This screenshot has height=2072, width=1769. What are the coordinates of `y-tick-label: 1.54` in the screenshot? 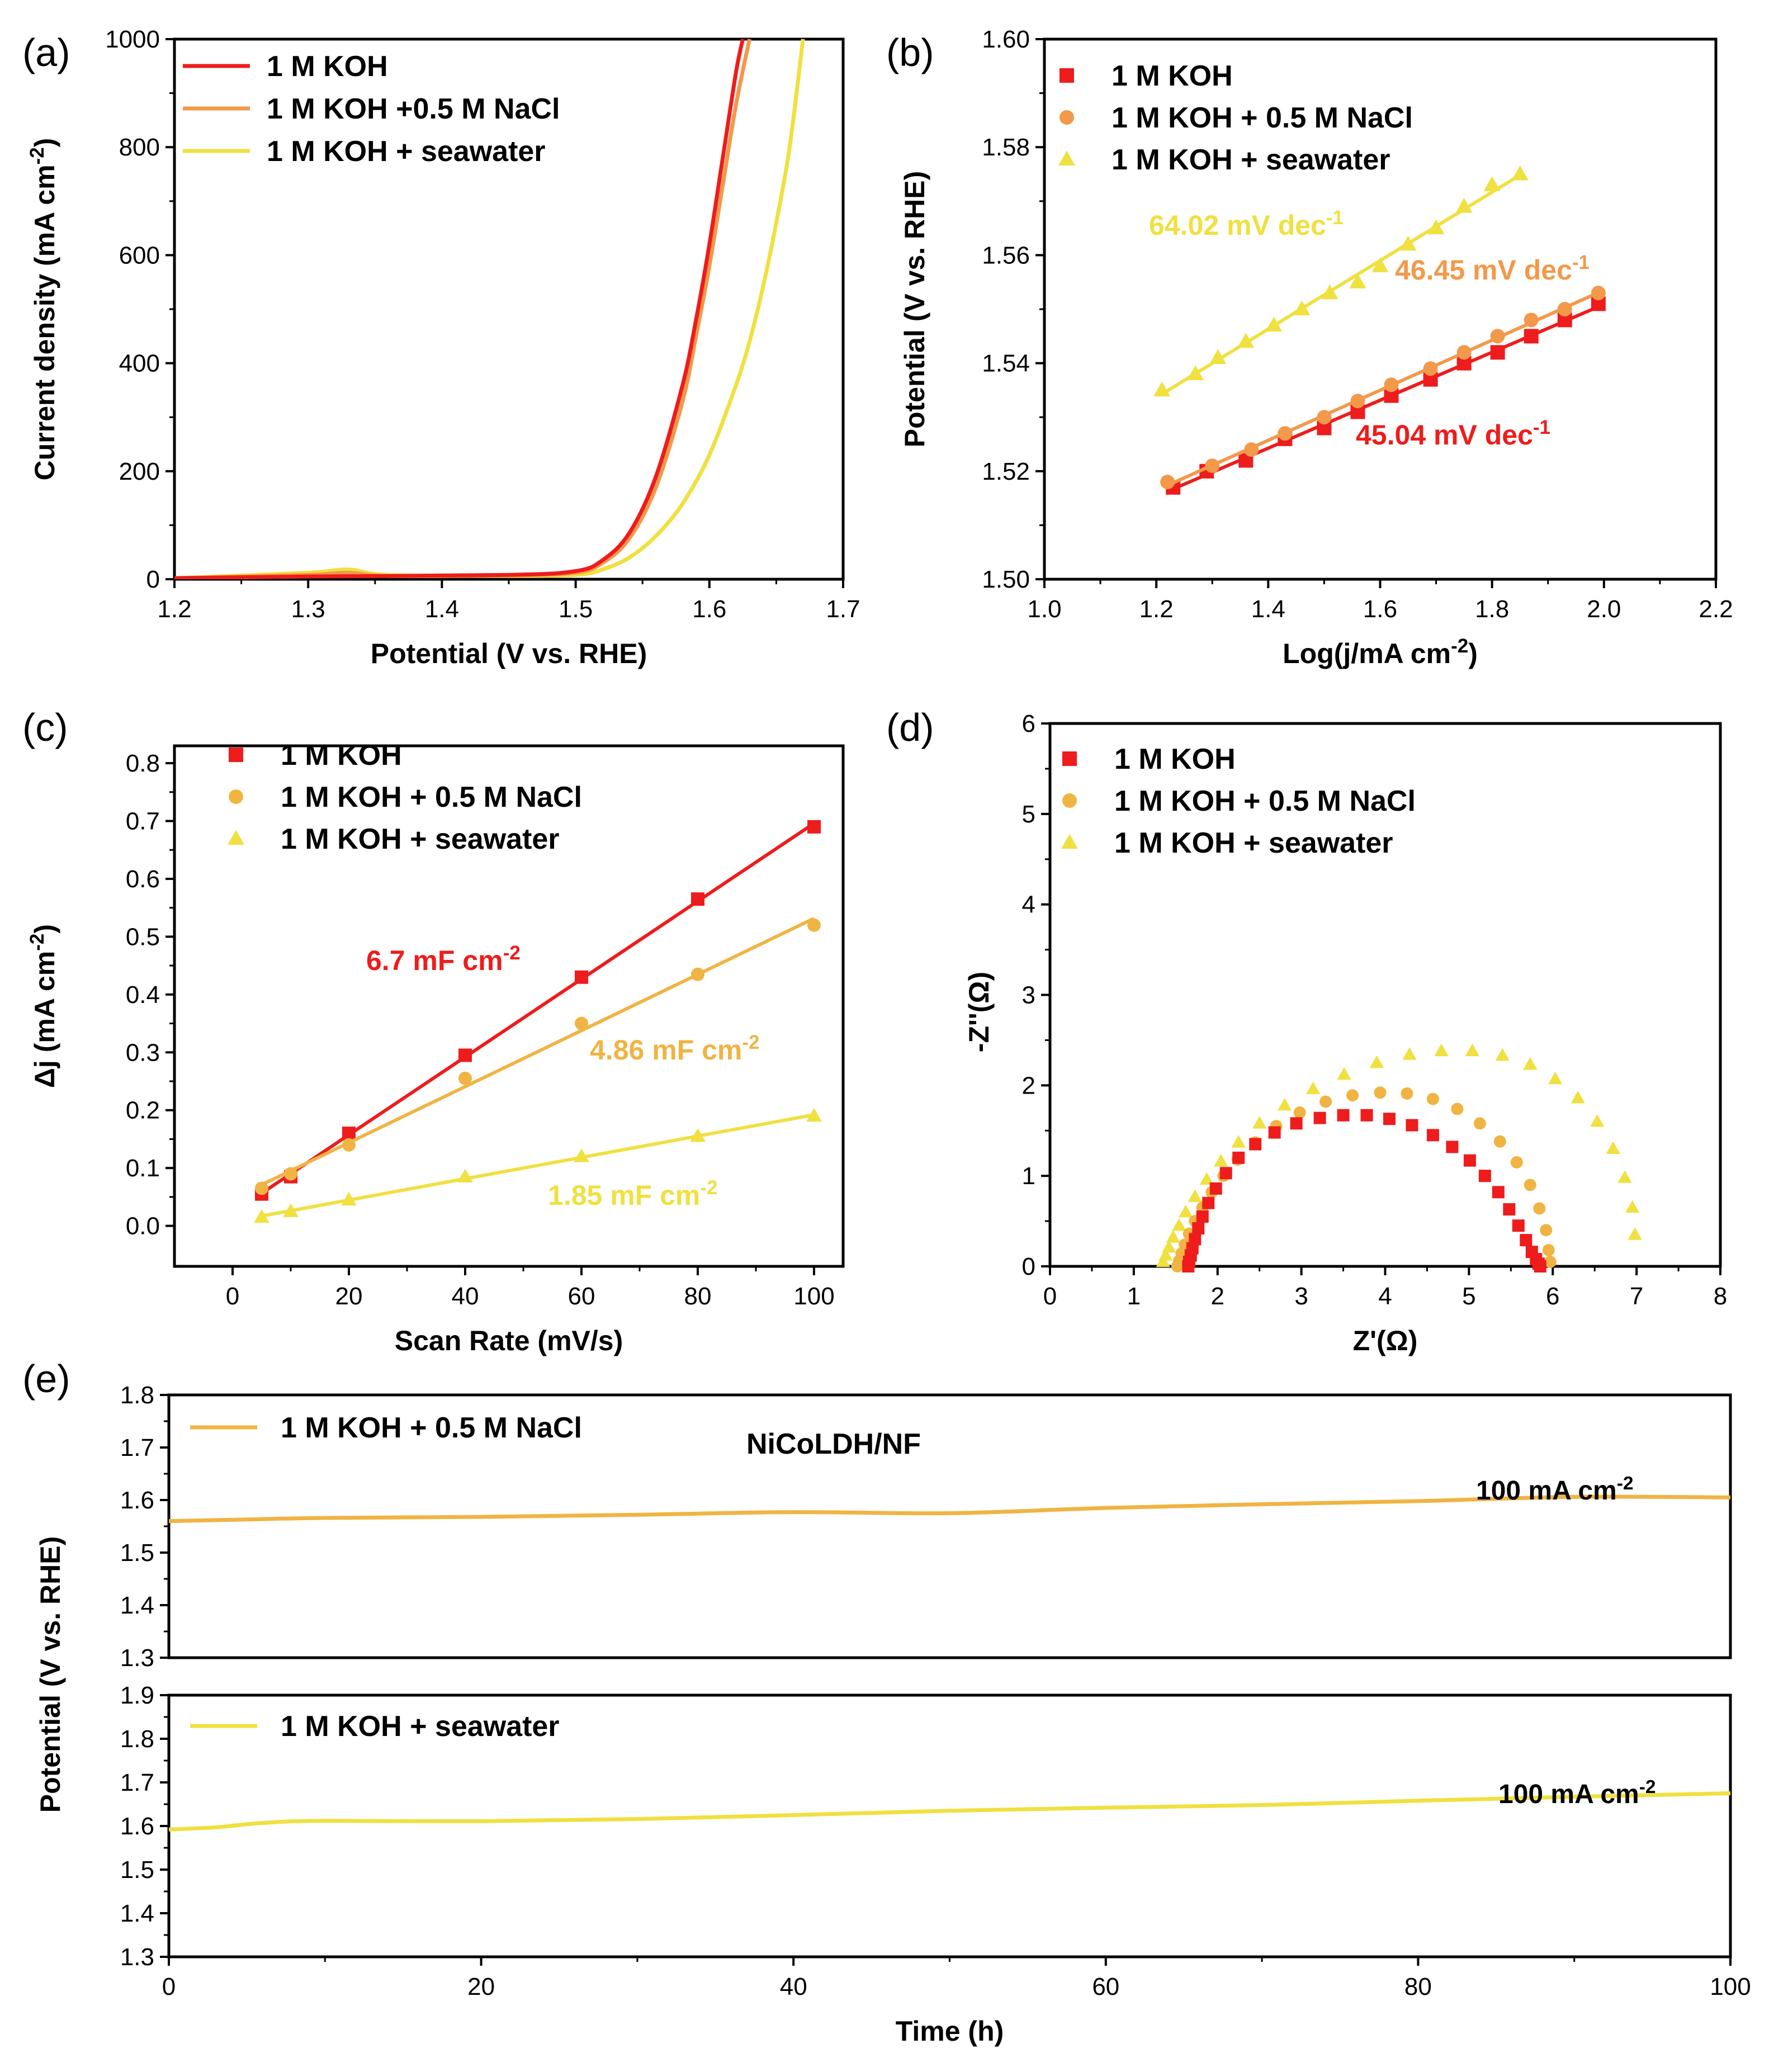 It's located at (1006, 363).